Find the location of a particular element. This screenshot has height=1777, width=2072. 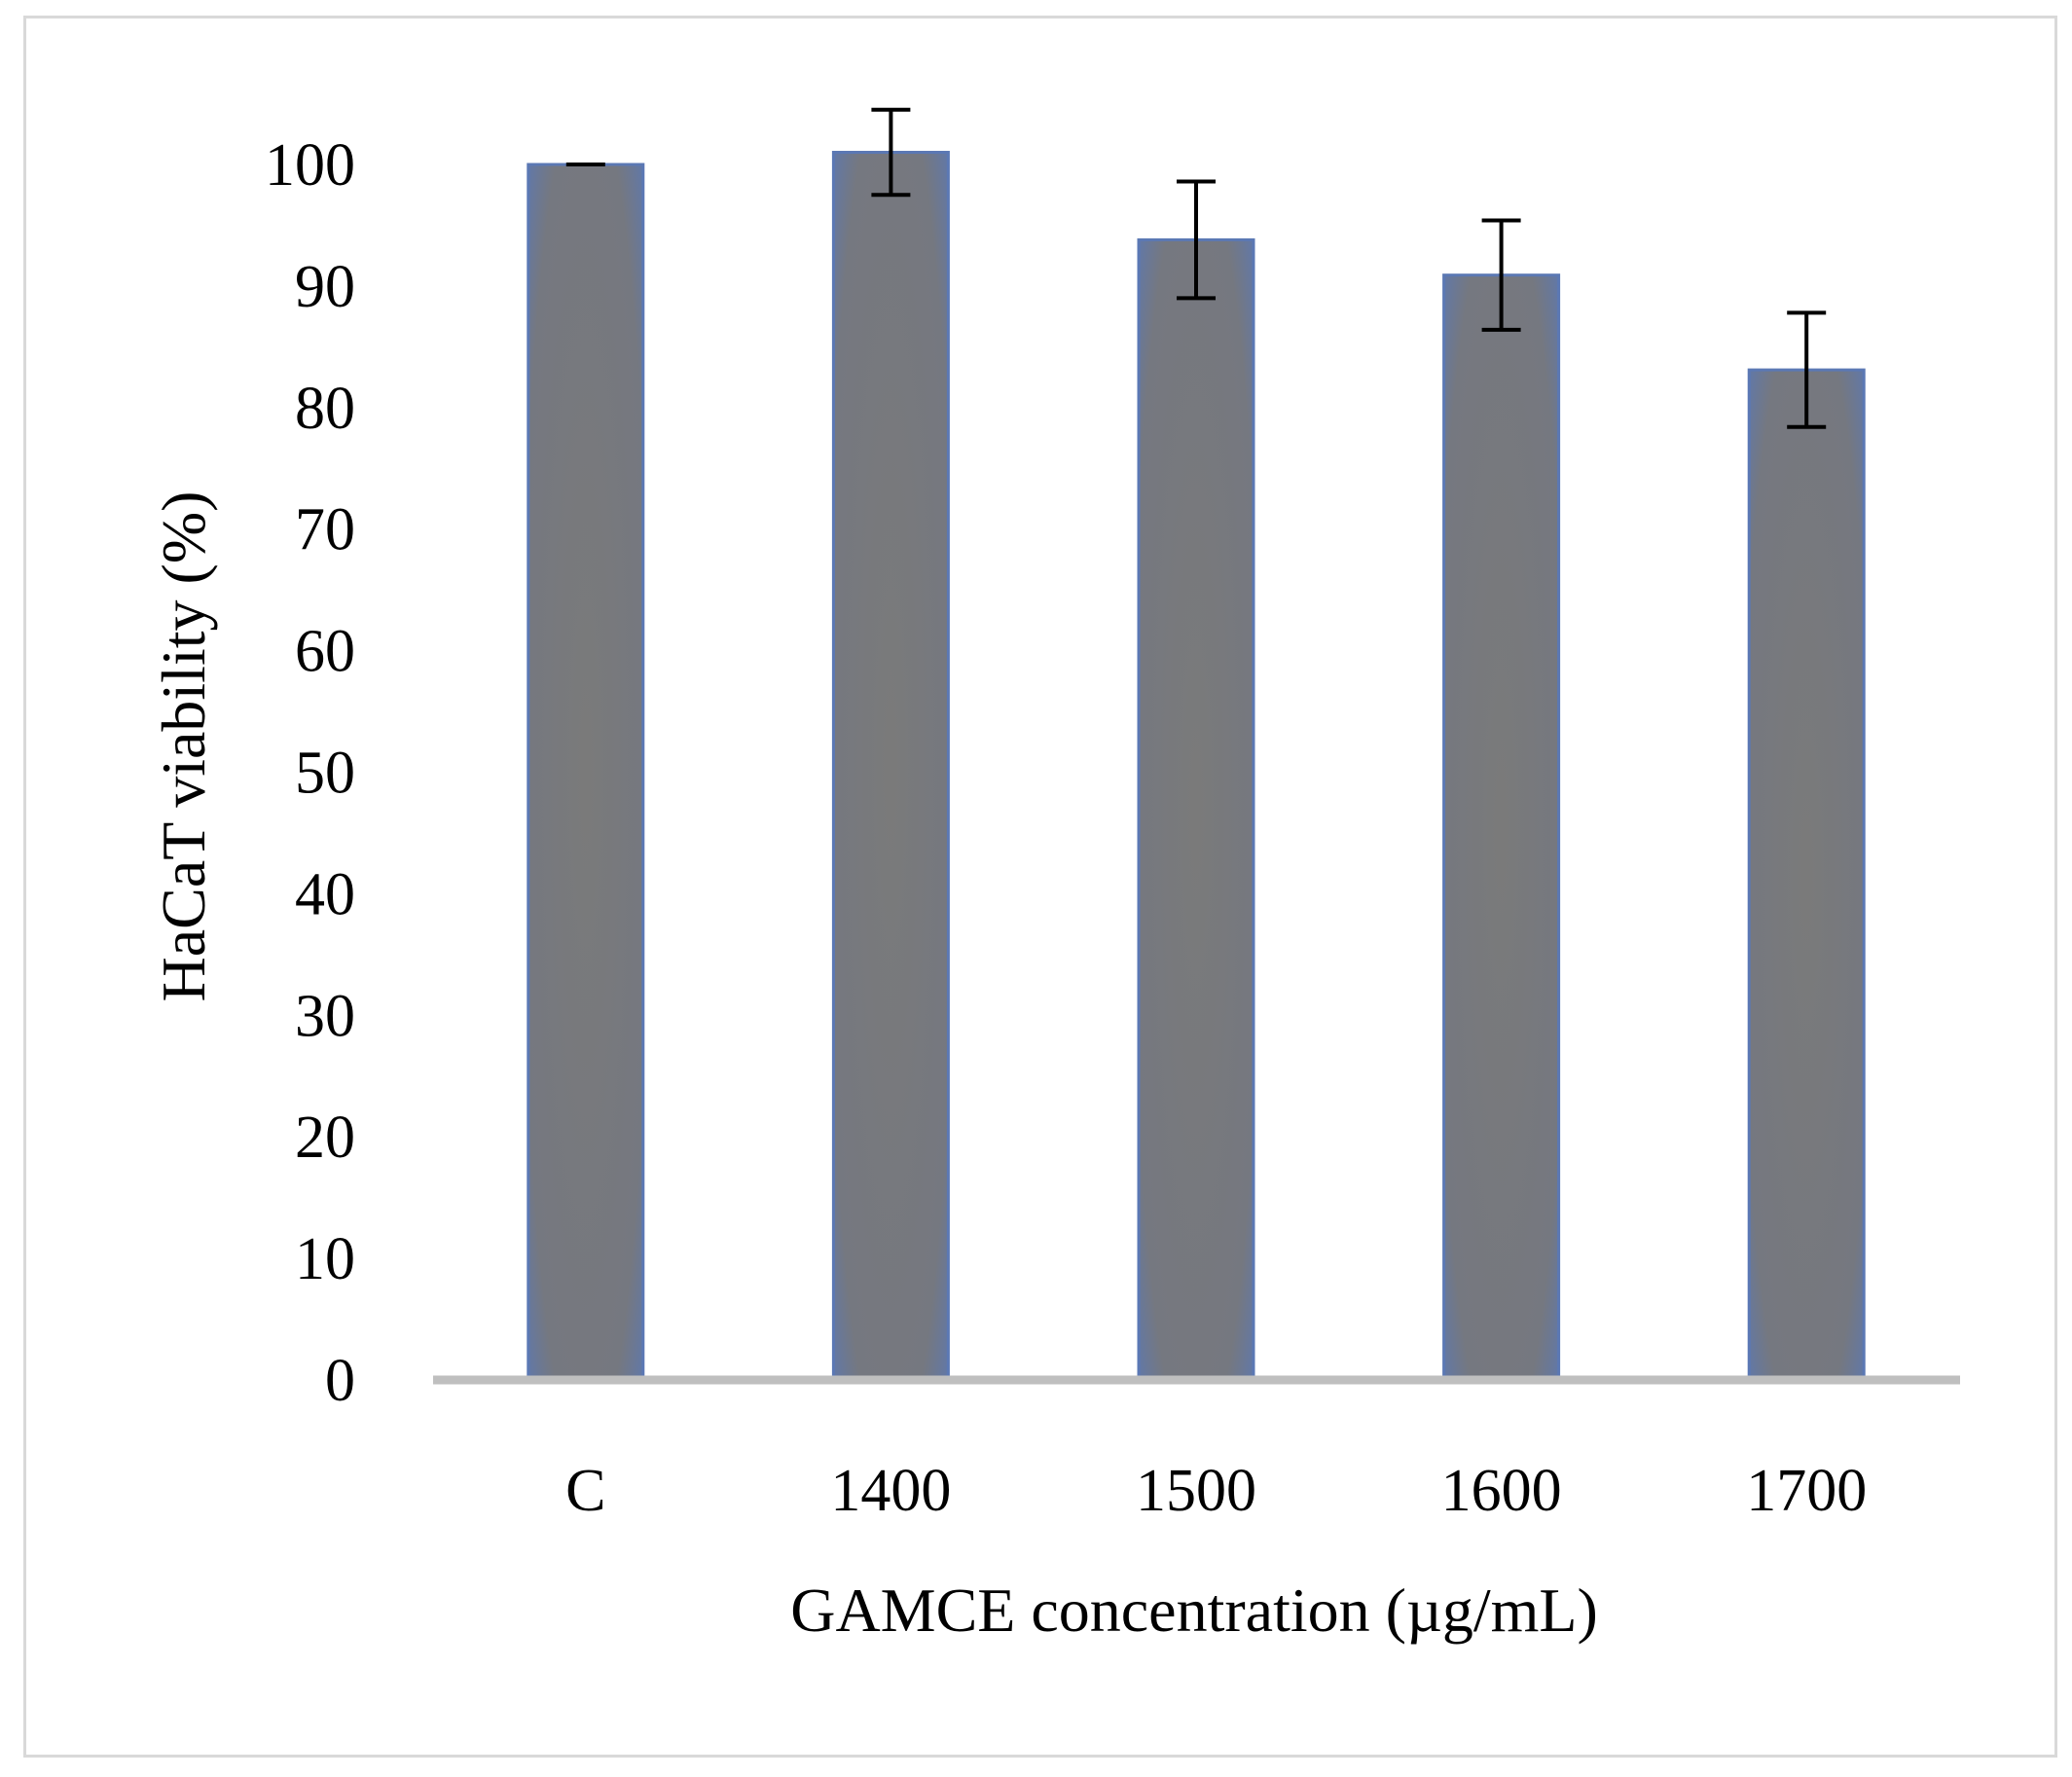

y-tick-label: 0 is located at coordinates (340, 1381).